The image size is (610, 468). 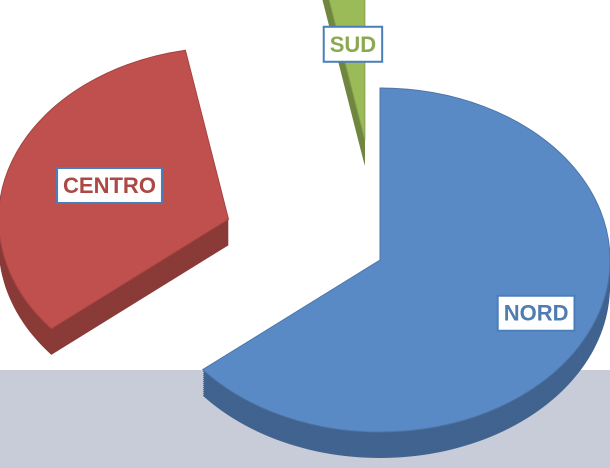 I want to click on slice-label: CENTRO, so click(x=109, y=185).